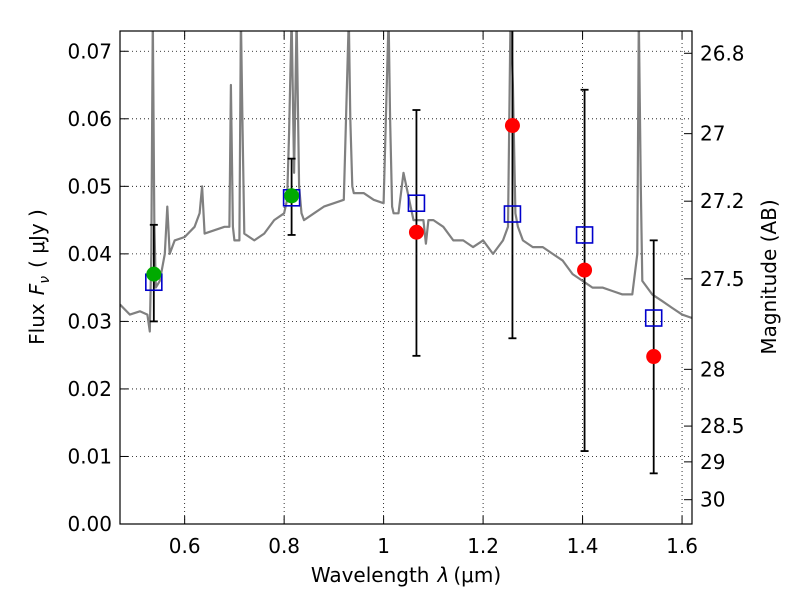  Describe the element at coordinates (89, 186) in the screenshot. I see `y-tick-label: 0.05` at that location.